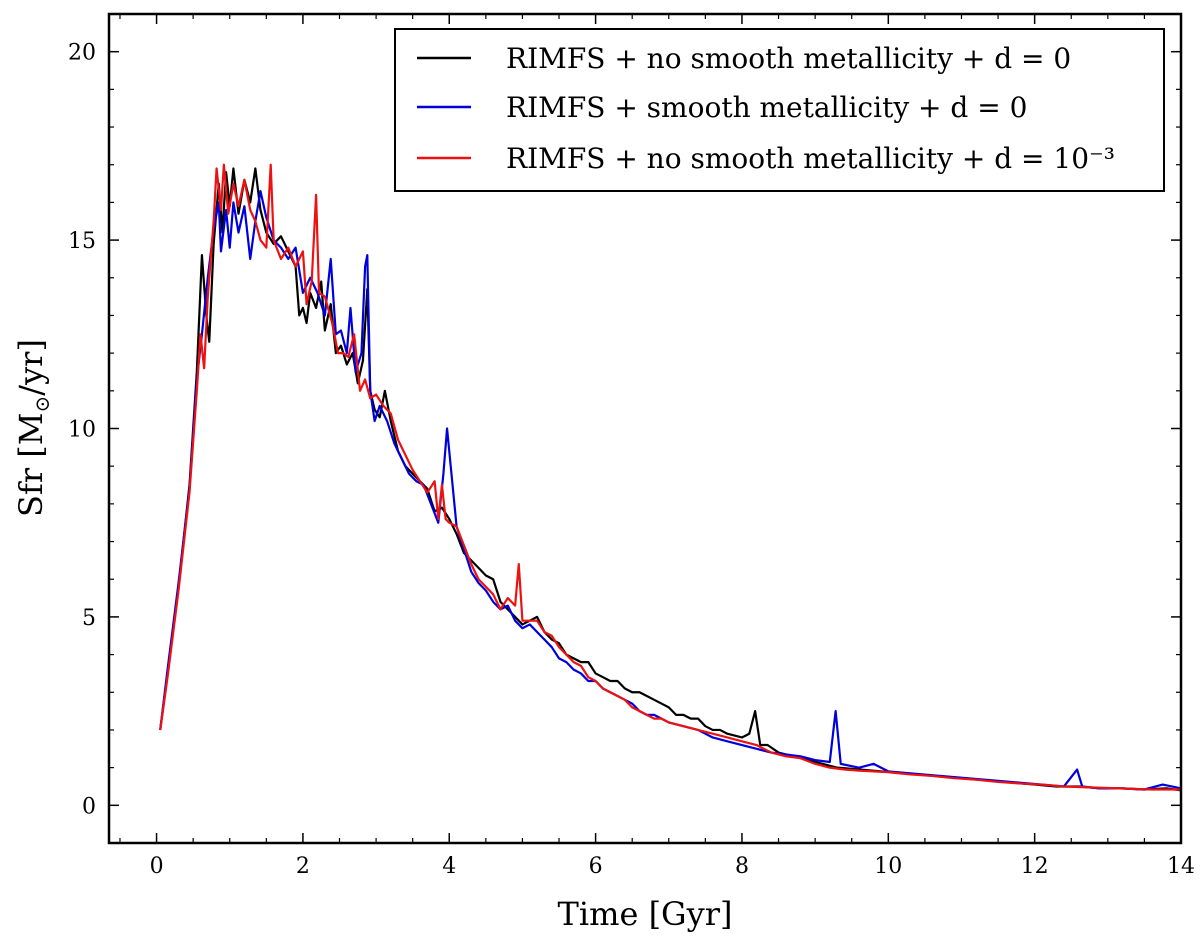 This screenshot has width=1200, height=947. What do you see at coordinates (303, 866) in the screenshot?
I see `x-tick-label: 2` at bounding box center [303, 866].